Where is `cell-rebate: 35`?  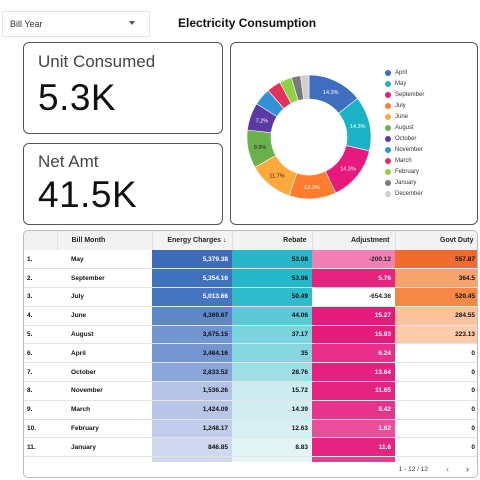 cell-rebate: 35 is located at coordinates (272, 353).